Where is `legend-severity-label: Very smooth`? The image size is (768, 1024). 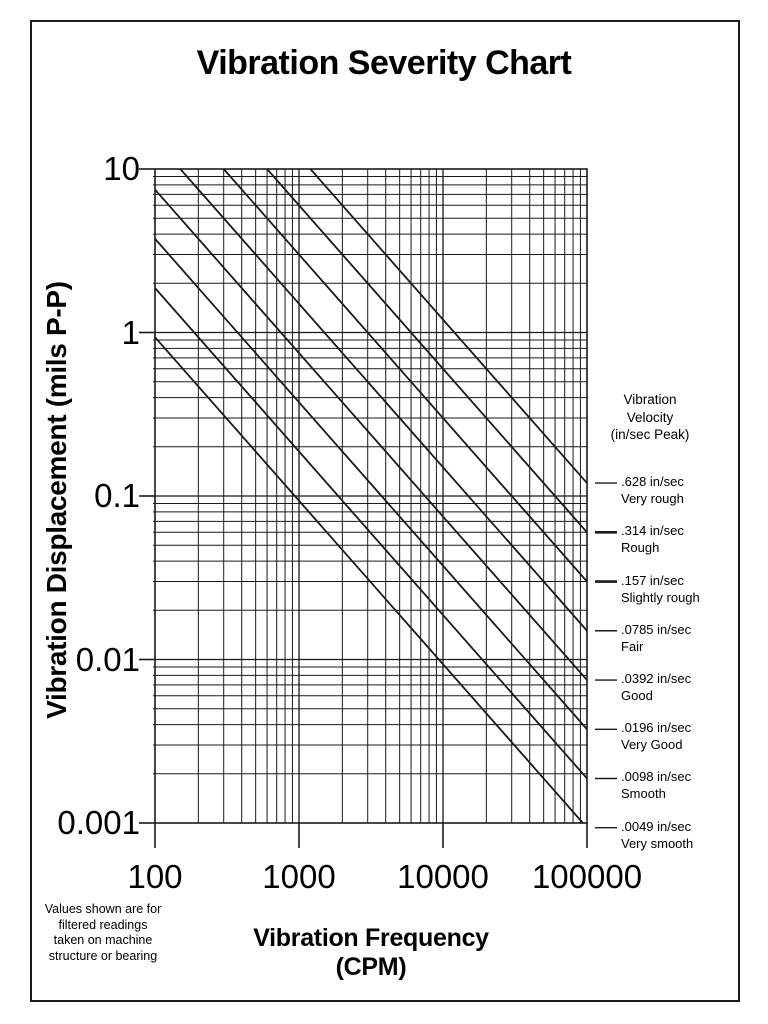
legend-severity-label: Very smooth is located at coordinates (657, 843).